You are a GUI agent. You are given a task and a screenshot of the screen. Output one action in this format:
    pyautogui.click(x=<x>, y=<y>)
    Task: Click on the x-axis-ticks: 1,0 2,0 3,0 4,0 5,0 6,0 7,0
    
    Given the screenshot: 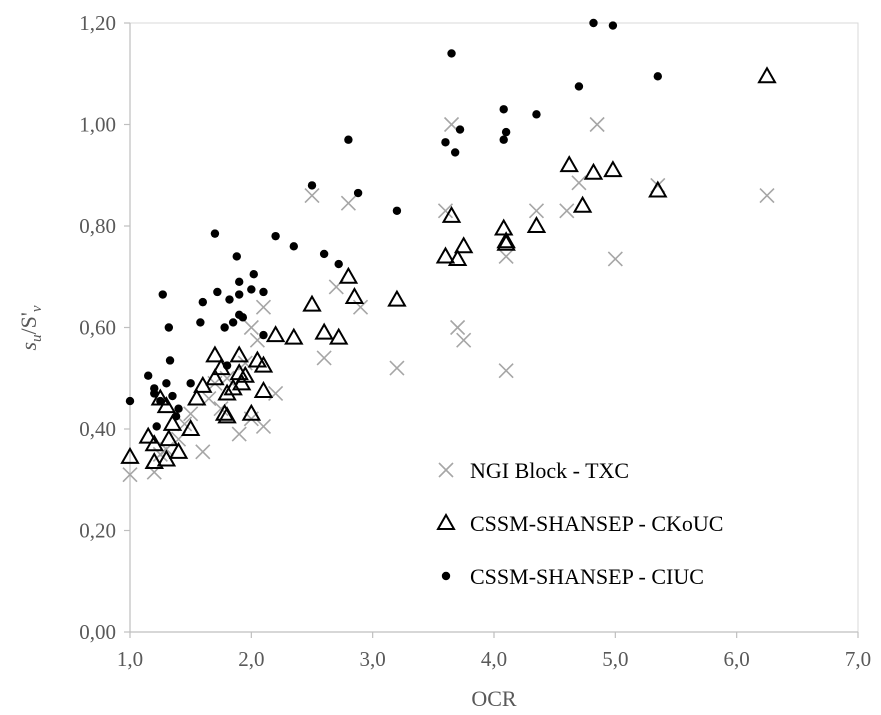 What is the action you would take?
    pyautogui.click(x=494, y=651)
    